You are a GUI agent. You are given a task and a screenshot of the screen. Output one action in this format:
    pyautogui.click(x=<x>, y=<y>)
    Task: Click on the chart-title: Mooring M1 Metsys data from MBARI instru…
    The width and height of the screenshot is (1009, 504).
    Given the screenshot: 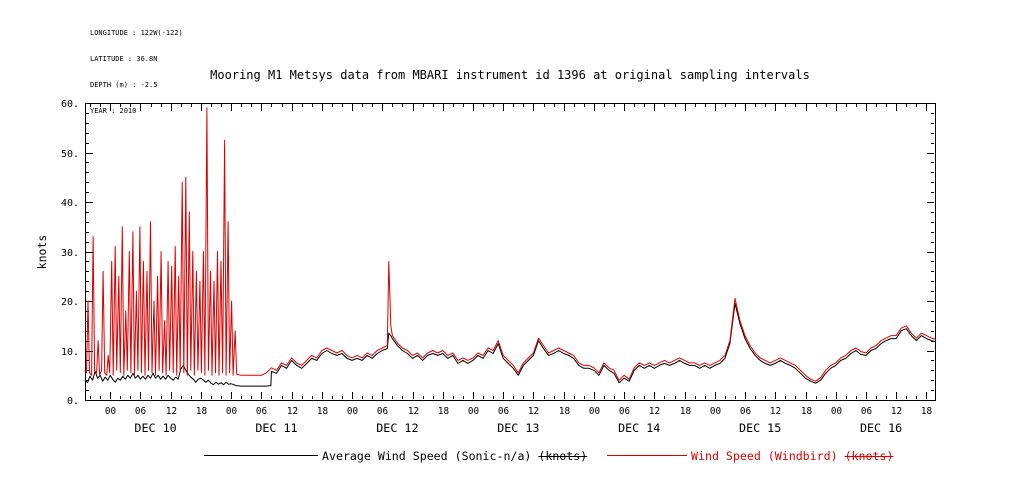 What is the action you would take?
    pyautogui.click(x=510, y=75)
    